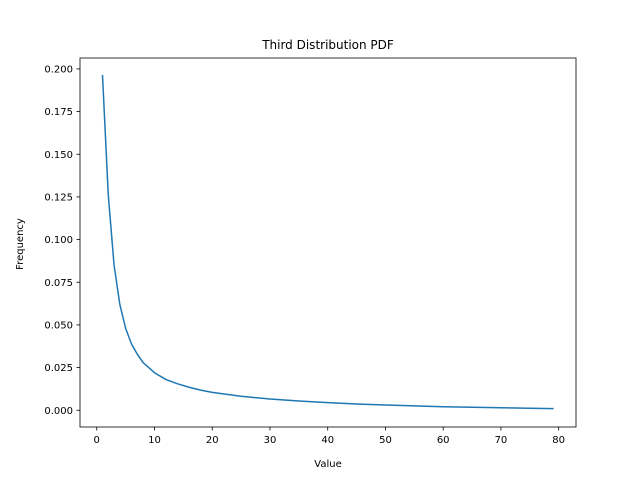 This screenshot has width=640, height=480. Describe the element at coordinates (270, 440) in the screenshot. I see `x-tick-label: 30` at that location.